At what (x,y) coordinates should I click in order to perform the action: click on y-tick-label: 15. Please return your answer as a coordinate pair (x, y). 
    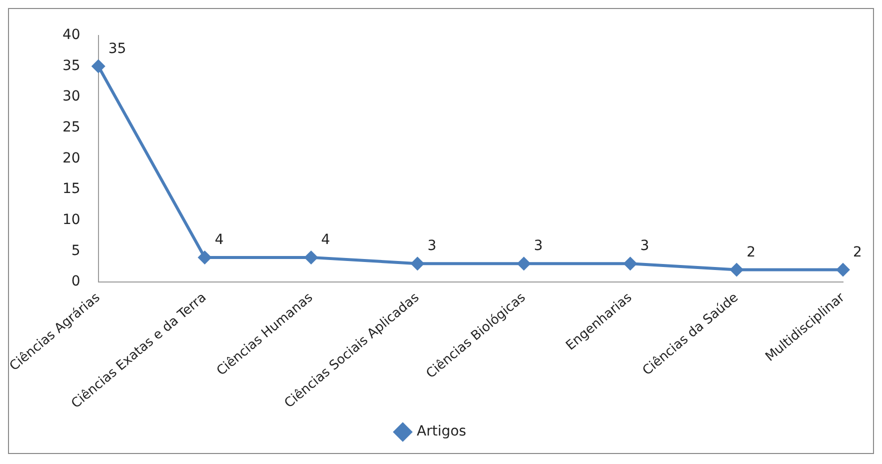
    Looking at the image, I should click on (71, 189).